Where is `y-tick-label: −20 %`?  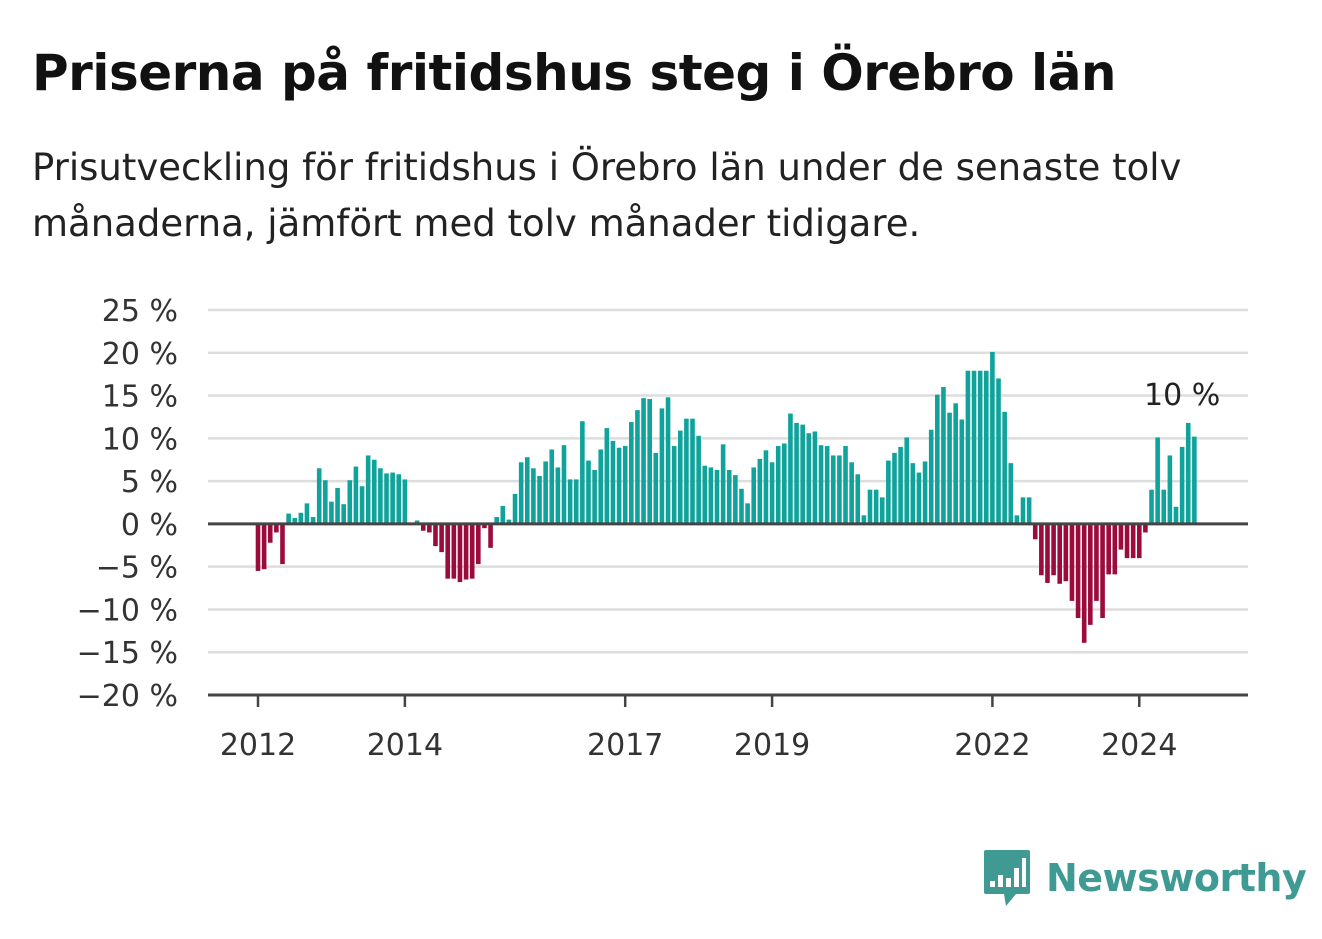
y-tick-label: −20 % is located at coordinates (127, 696).